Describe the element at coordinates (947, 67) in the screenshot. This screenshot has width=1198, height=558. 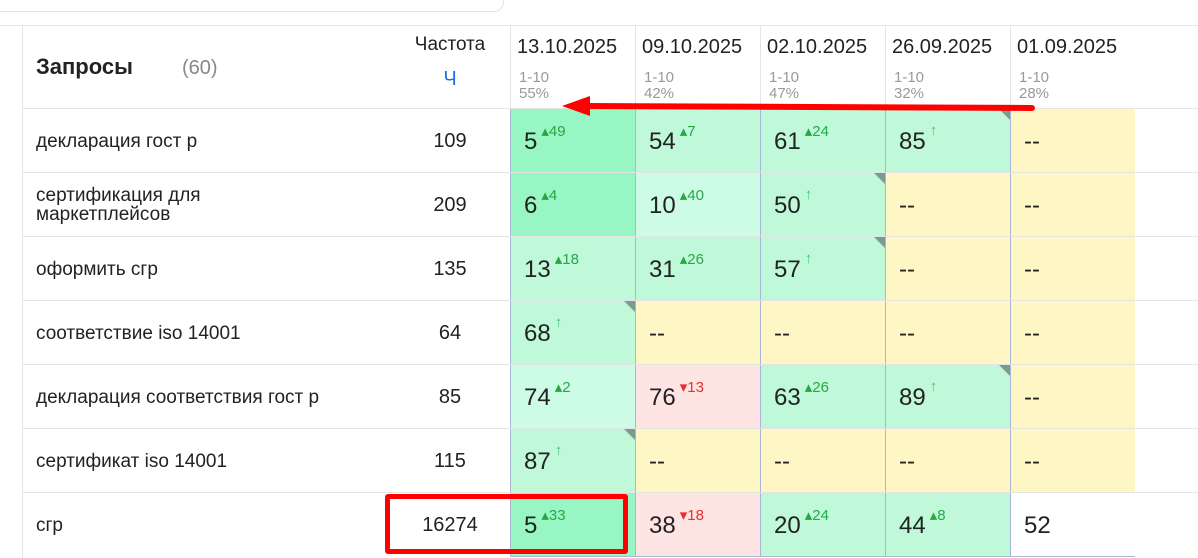
I see `date-column-header: 26.09.2025 1-10 32%` at that location.